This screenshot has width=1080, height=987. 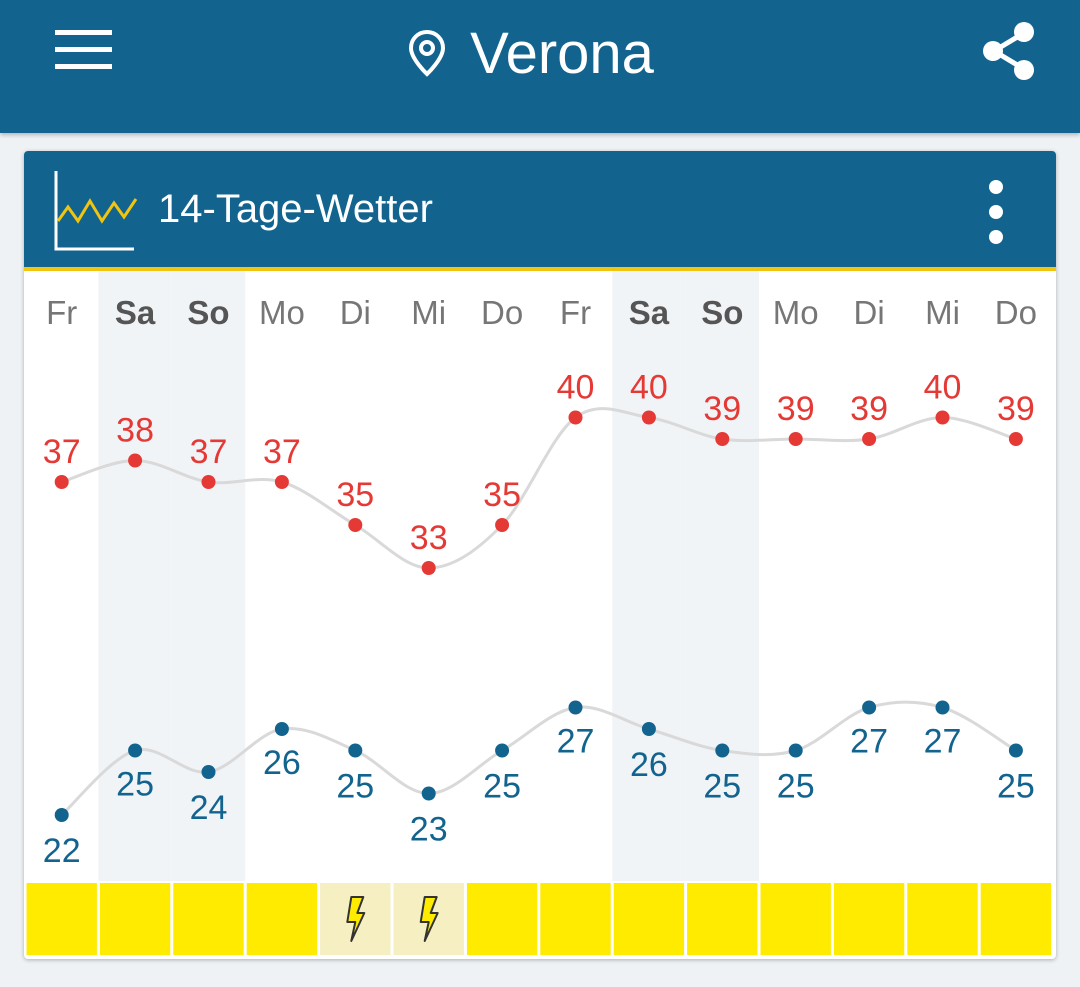 What do you see at coordinates (428, 312) in the screenshot?
I see `day-label: Mi` at bounding box center [428, 312].